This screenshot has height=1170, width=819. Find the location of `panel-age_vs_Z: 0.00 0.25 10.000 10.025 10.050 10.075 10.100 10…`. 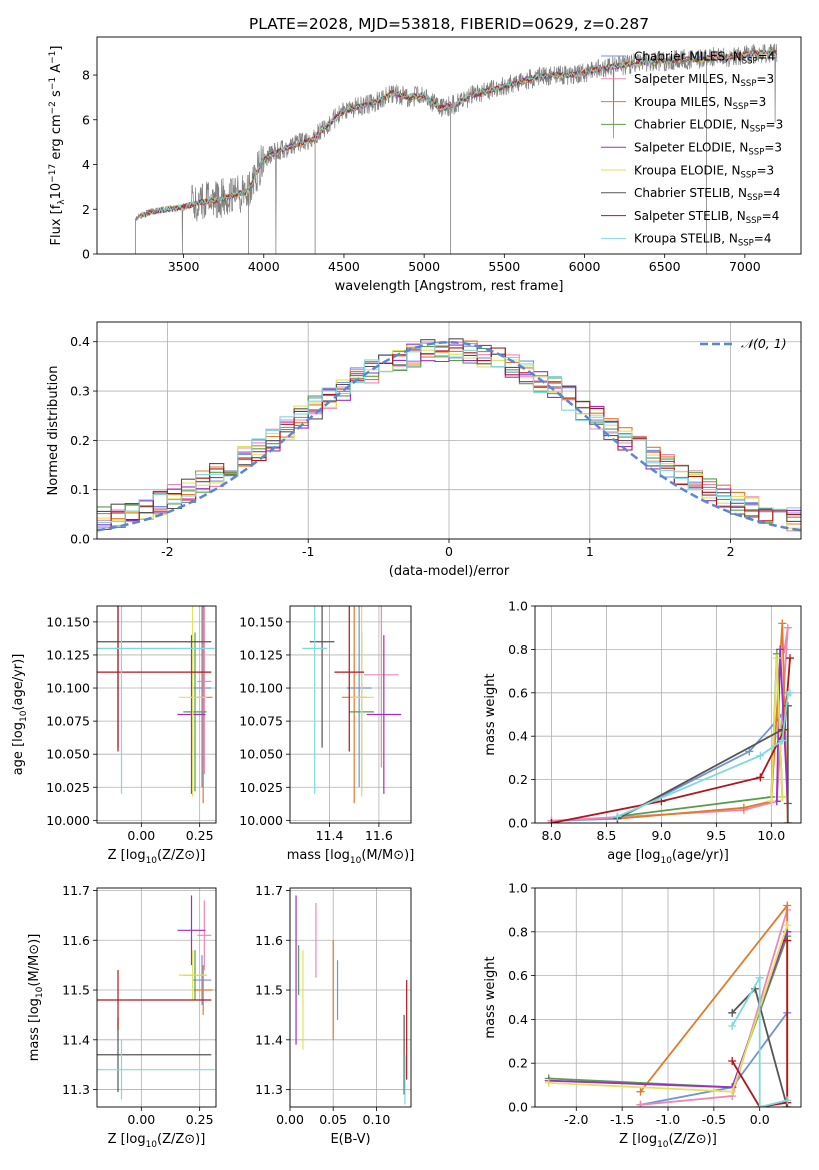

panel-age_vs_Z: 0.00 0.25 10.000 10.025 10.050 10.075 10.100 10… is located at coordinates (114, 735).